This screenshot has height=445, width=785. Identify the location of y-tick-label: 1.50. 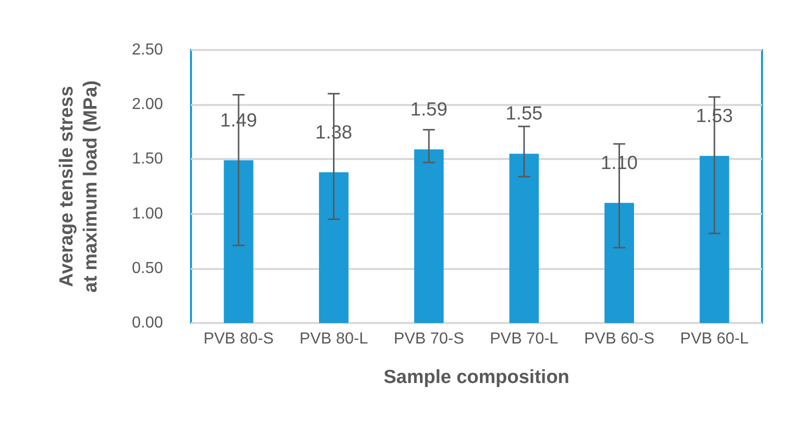
(148, 159).